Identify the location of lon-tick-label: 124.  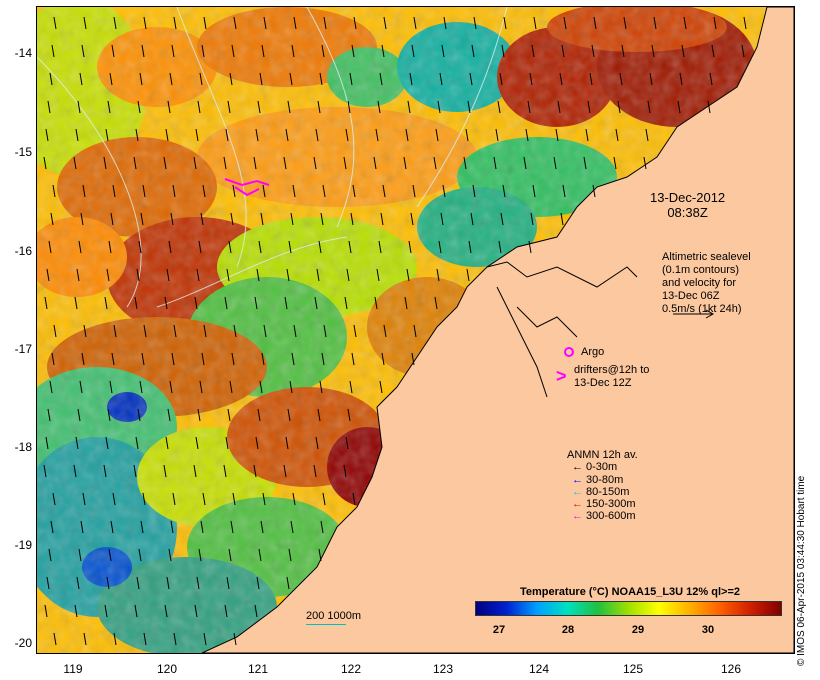
(539, 669).